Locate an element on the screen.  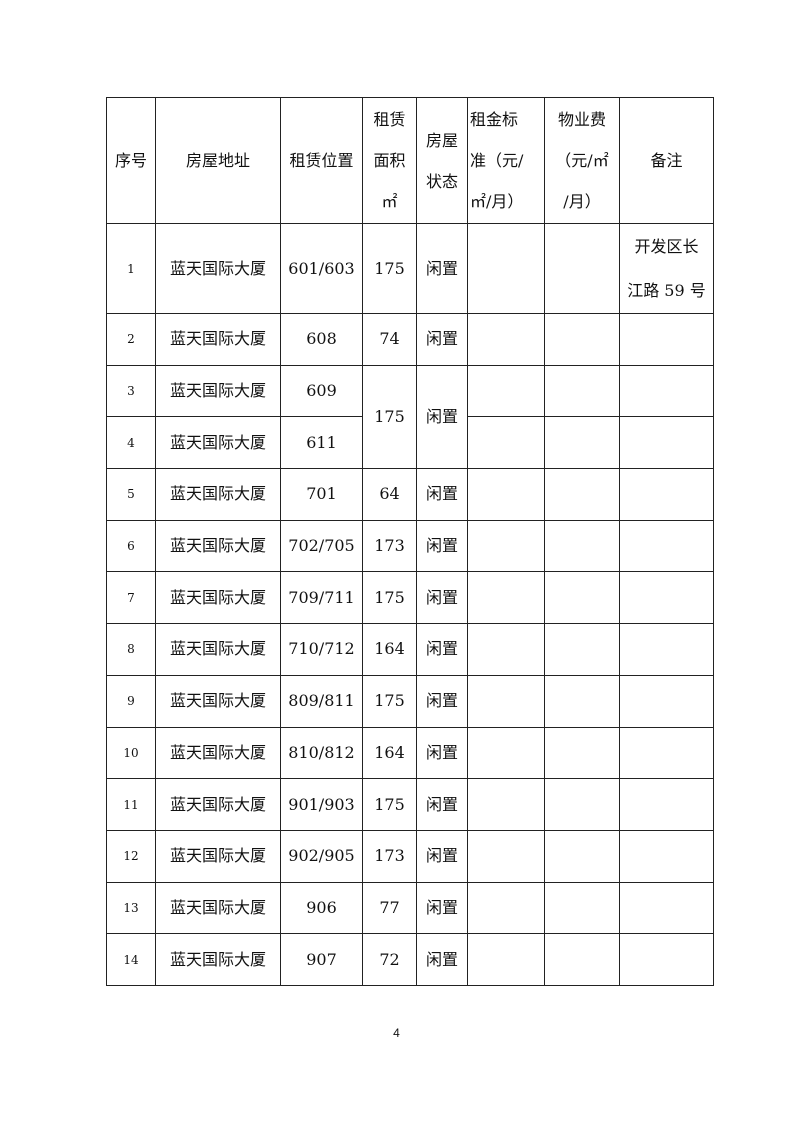
table-row: 12 蓝天国际大厦 902/905 173 闲置 is located at coordinates (410, 856).